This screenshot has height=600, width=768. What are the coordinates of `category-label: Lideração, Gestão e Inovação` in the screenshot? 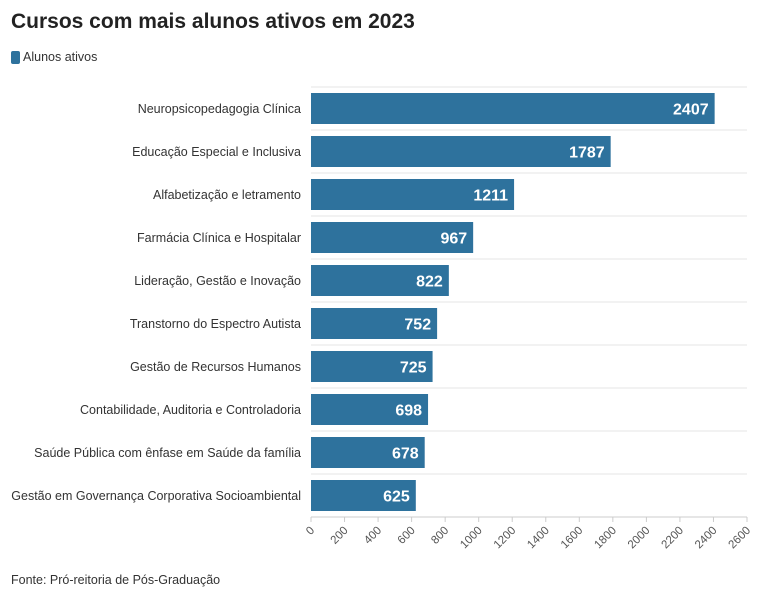 It's located at (217, 281).